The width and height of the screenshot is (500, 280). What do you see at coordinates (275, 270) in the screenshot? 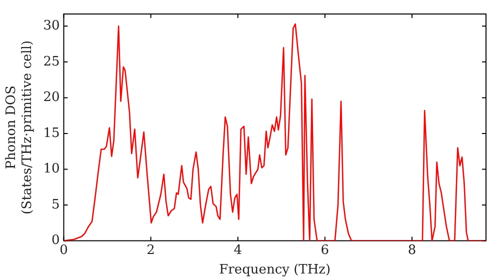
I see `x-axis-title: Frequency (THz)` at bounding box center [275, 270].